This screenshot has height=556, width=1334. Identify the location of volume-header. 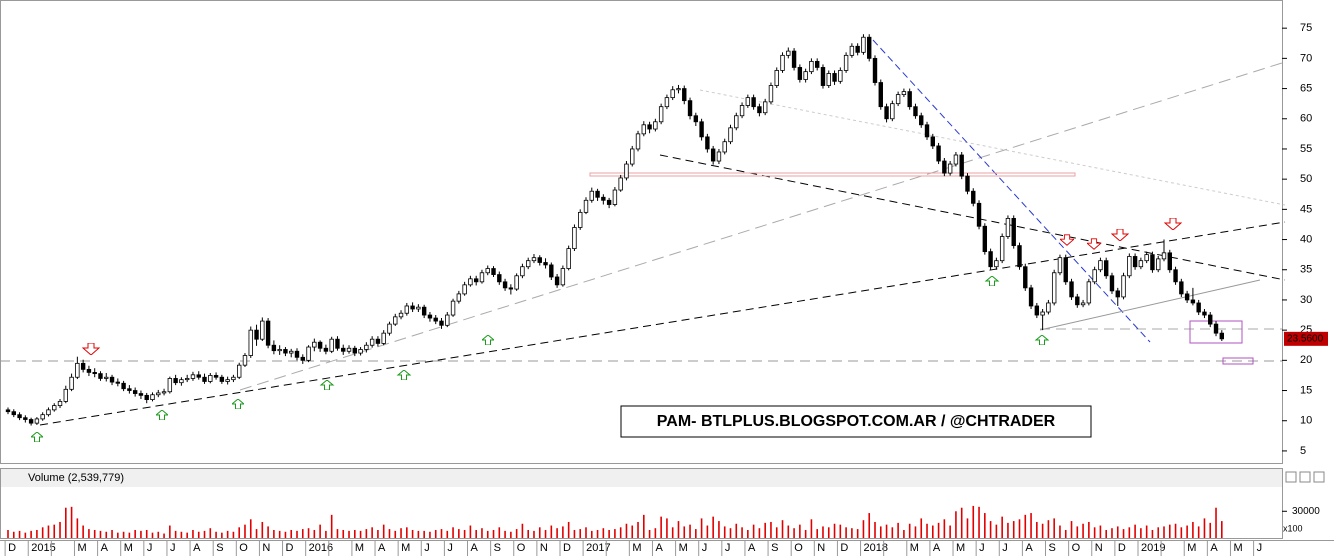
(641, 478).